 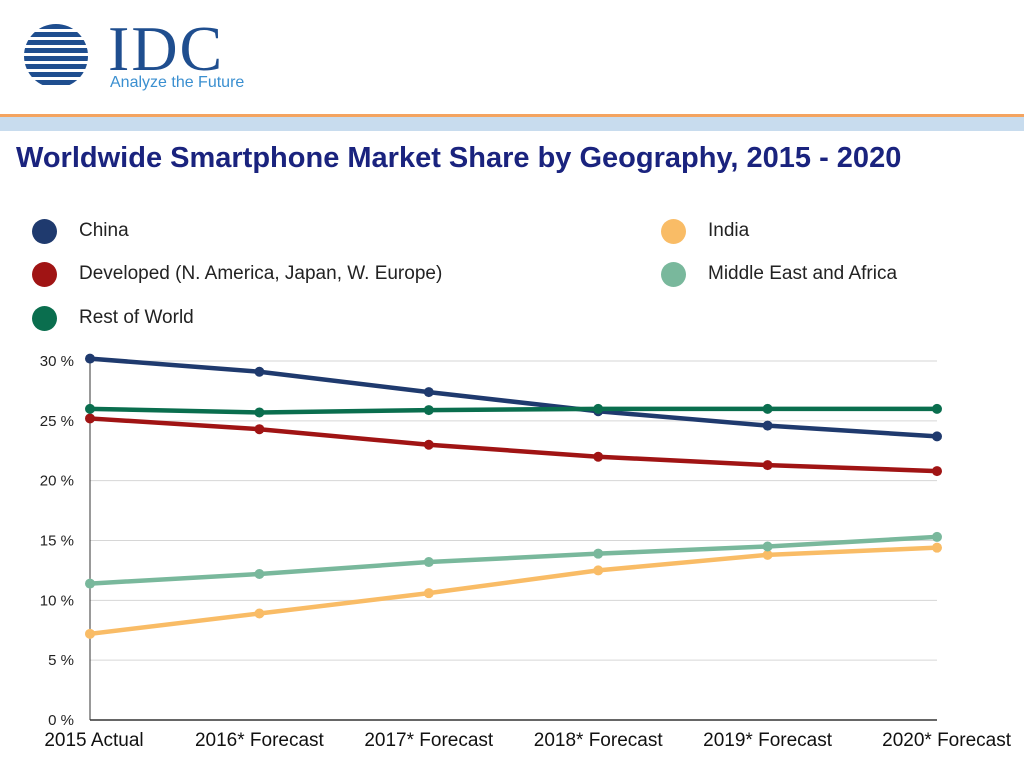 I want to click on x-tick-label: 2018* Forecast, so click(x=599, y=740).